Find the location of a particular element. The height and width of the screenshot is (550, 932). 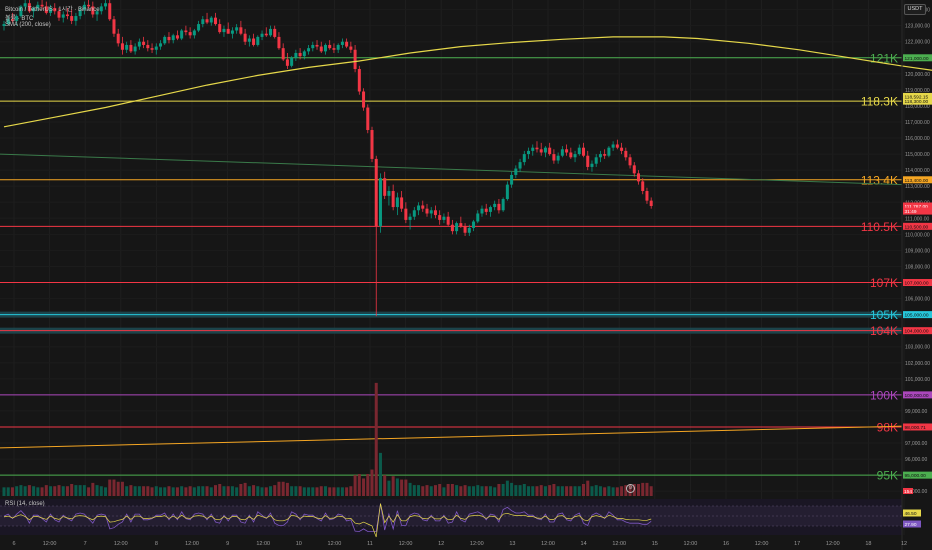

currency-button: USDT is located at coordinates (915, 9).